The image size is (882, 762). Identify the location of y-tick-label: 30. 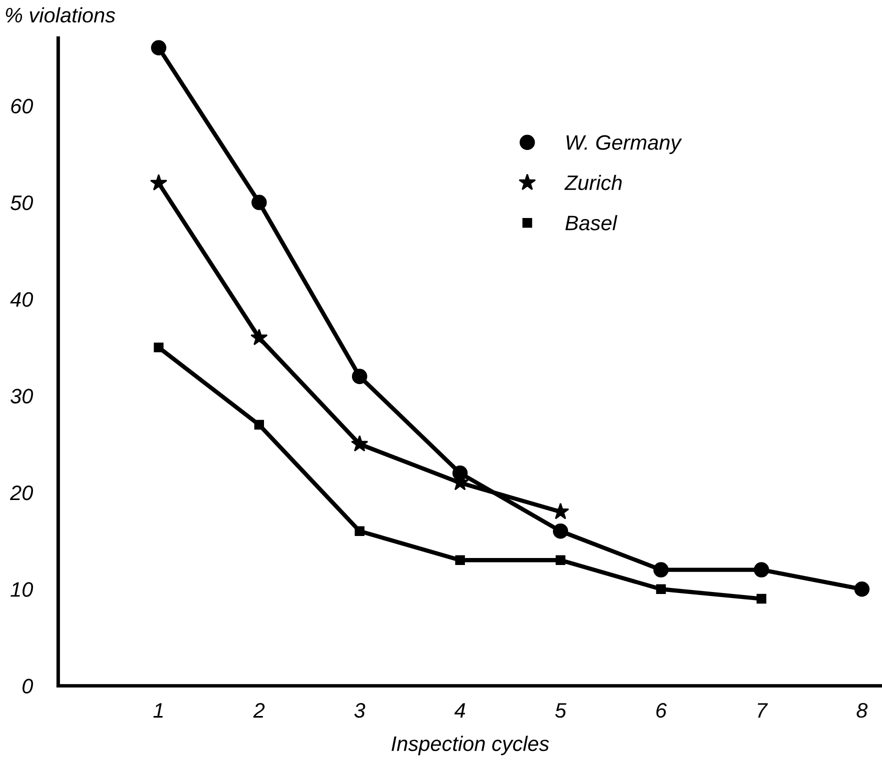
(22, 396).